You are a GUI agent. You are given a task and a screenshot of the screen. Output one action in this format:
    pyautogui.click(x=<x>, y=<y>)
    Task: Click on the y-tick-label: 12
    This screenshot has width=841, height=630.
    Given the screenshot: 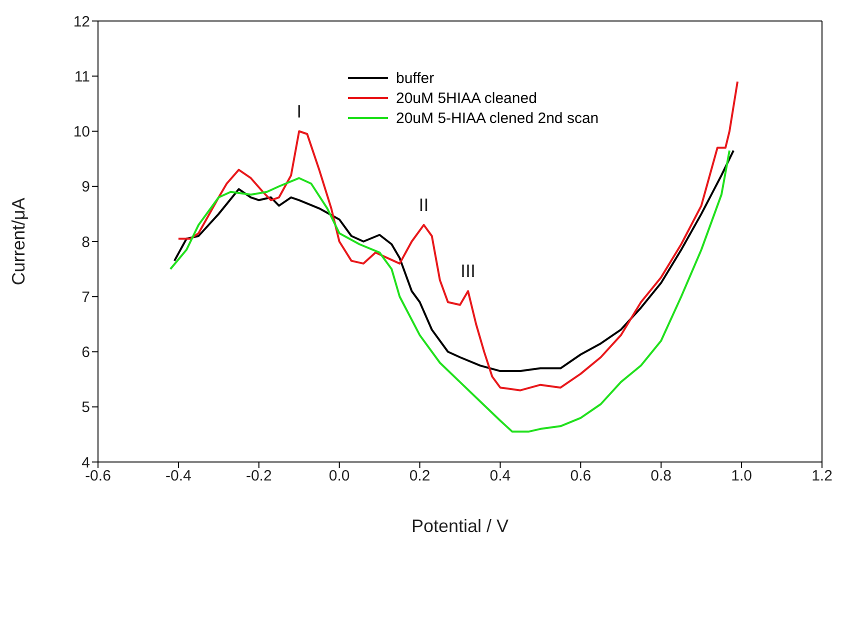 What is the action you would take?
    pyautogui.click(x=81, y=21)
    